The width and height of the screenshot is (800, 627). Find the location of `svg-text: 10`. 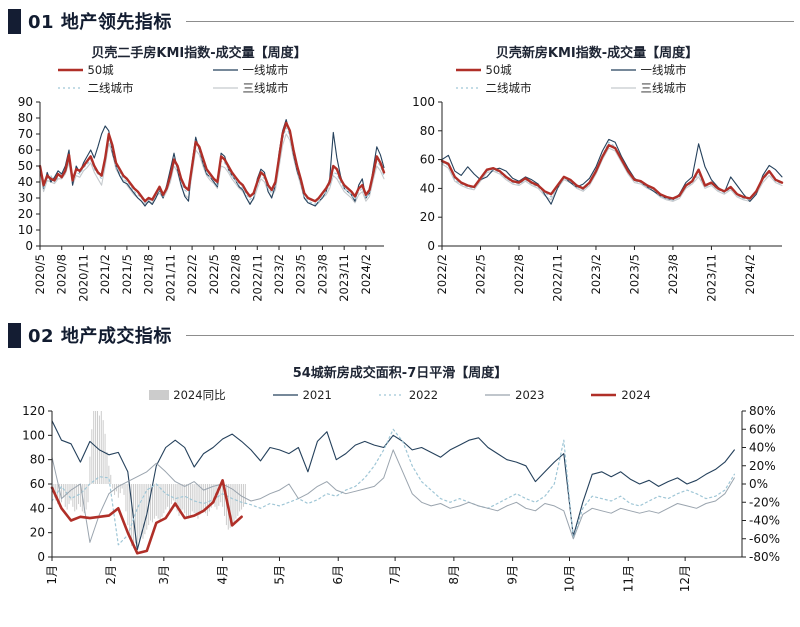

svg-text: 10 is located at coordinates (25, 230).